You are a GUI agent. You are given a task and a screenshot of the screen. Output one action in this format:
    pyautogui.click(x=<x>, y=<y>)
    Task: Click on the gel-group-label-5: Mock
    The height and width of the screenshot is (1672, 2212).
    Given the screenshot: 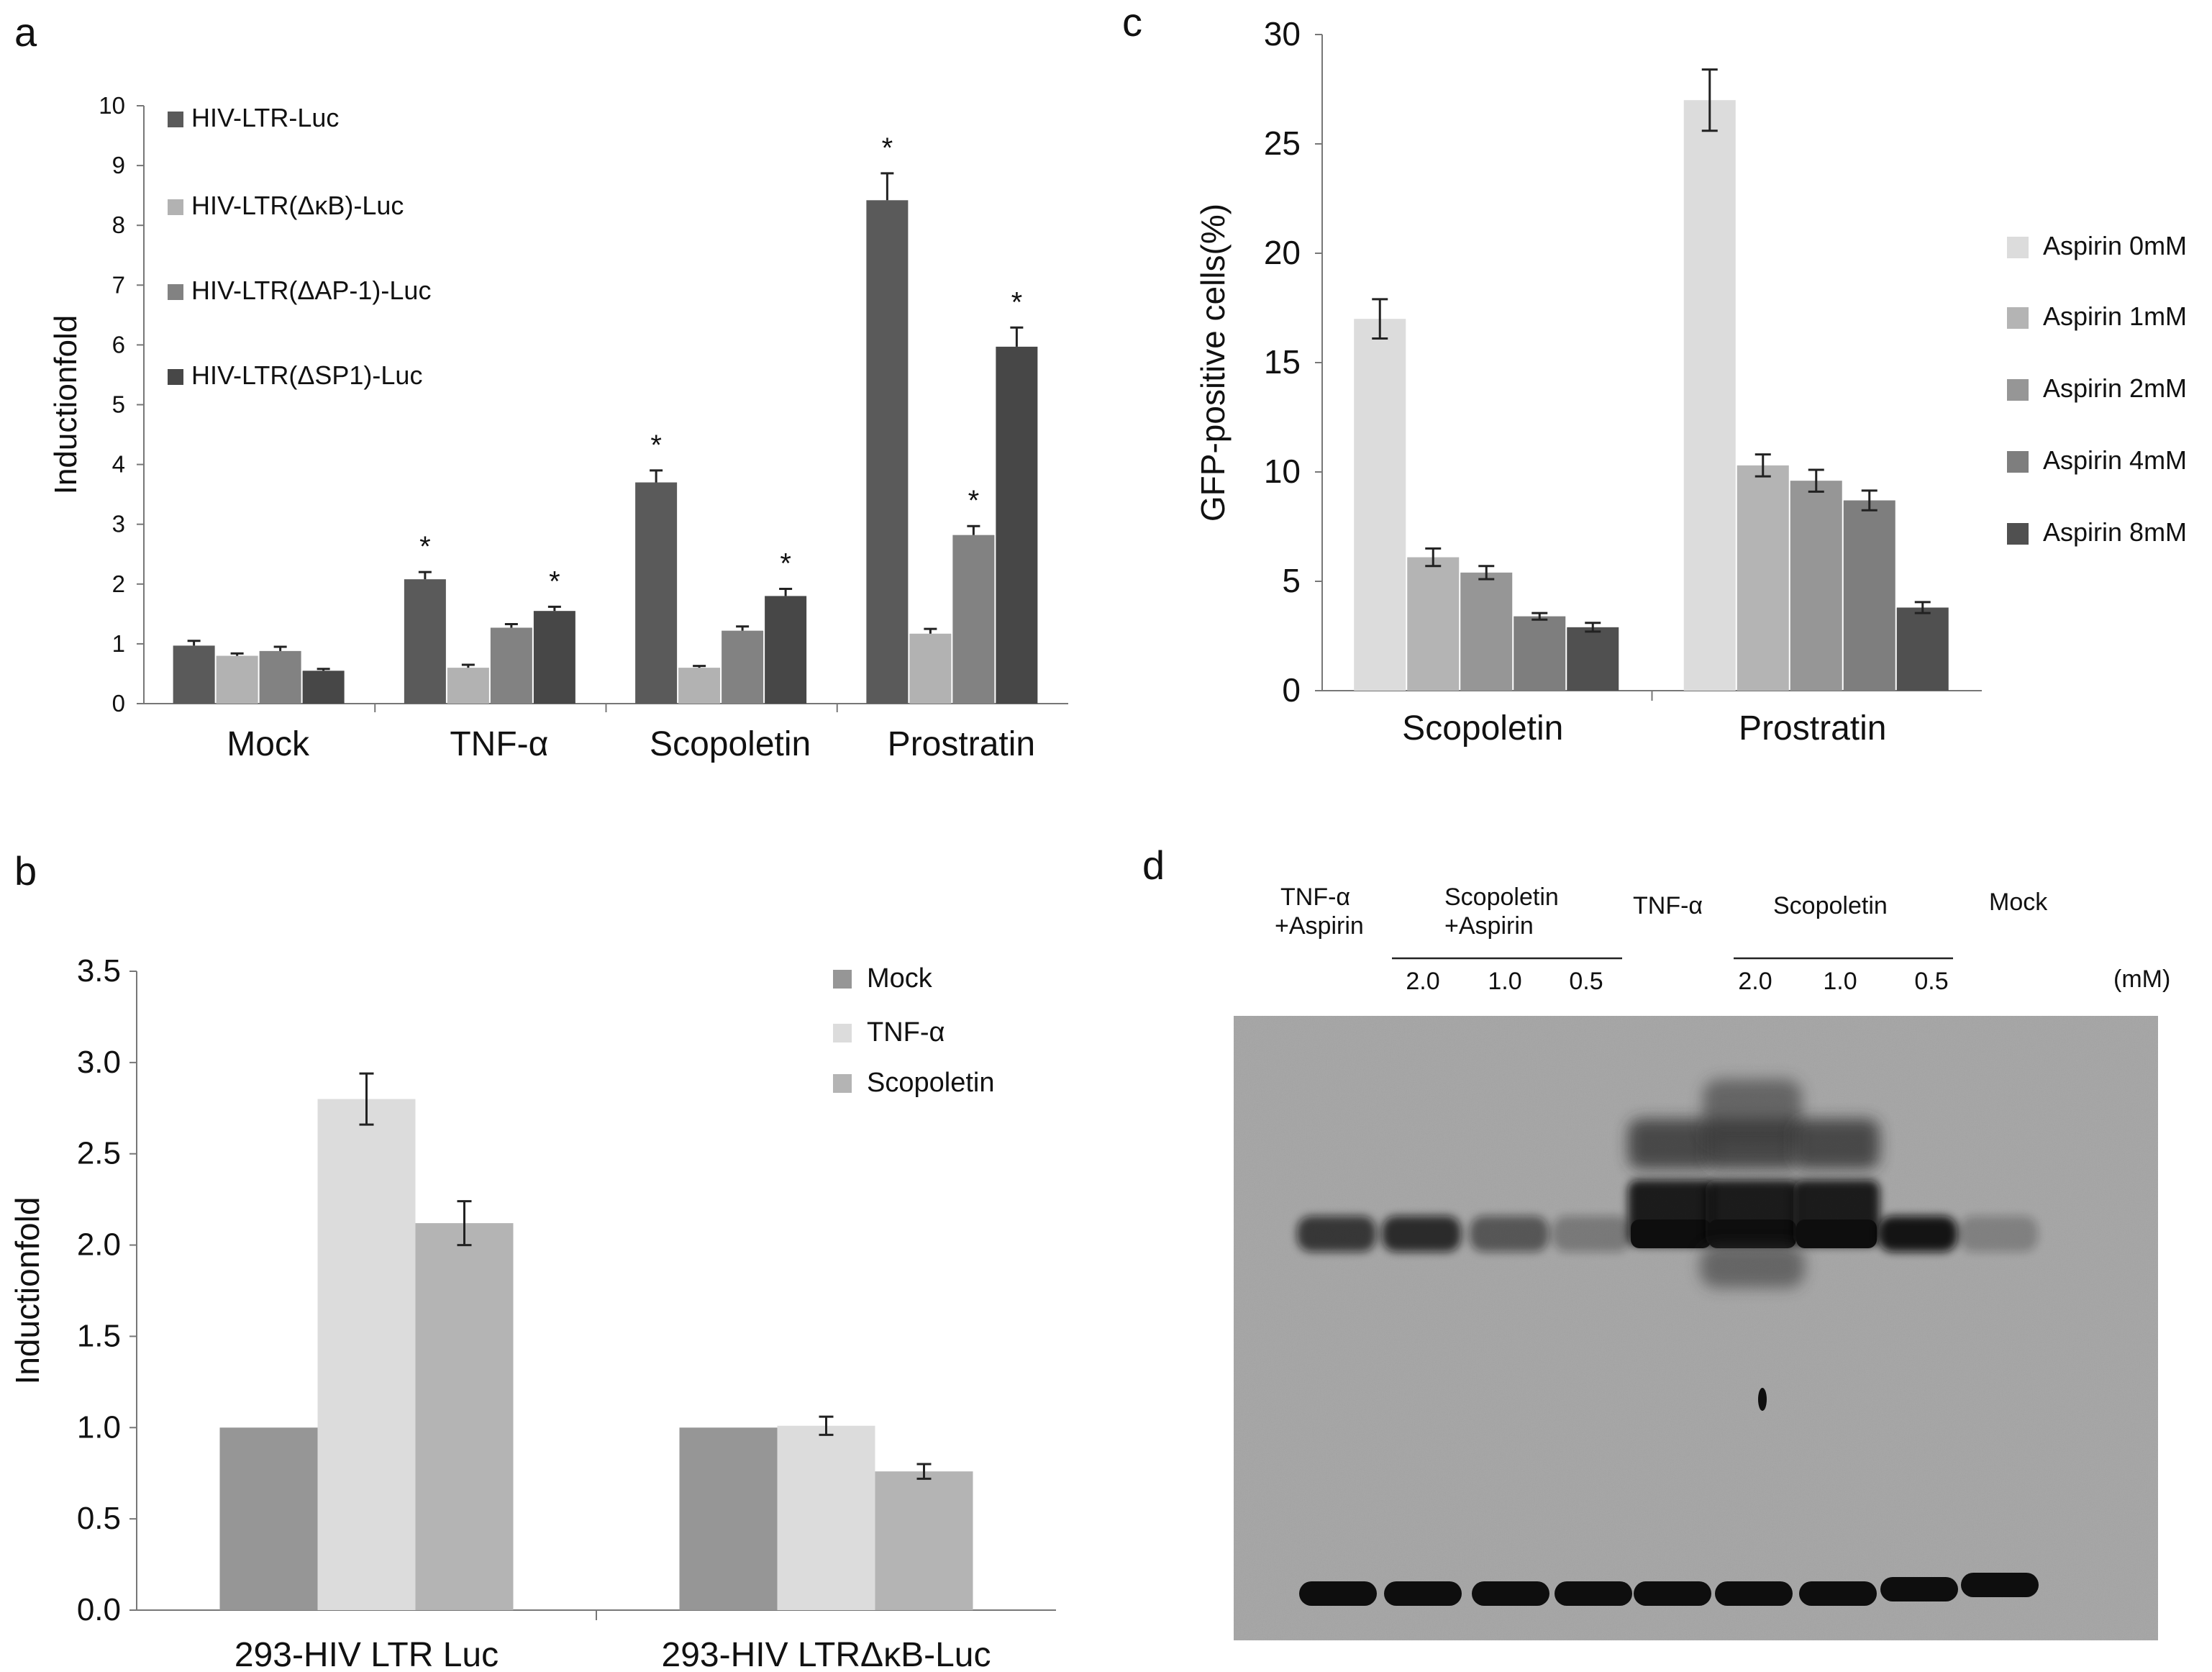 What is the action you would take?
    pyautogui.click(x=2018, y=903)
    